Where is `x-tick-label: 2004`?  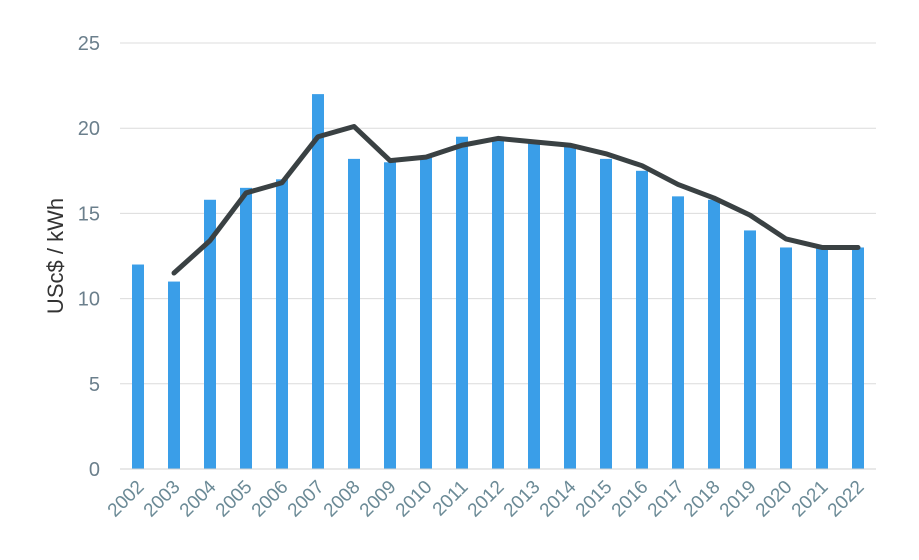
x-tick-label: 2004 is located at coordinates (198, 498).